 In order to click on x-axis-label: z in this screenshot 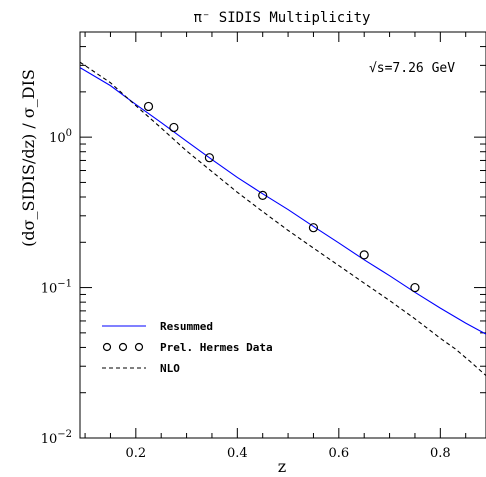, I will do `click(282, 466)`.